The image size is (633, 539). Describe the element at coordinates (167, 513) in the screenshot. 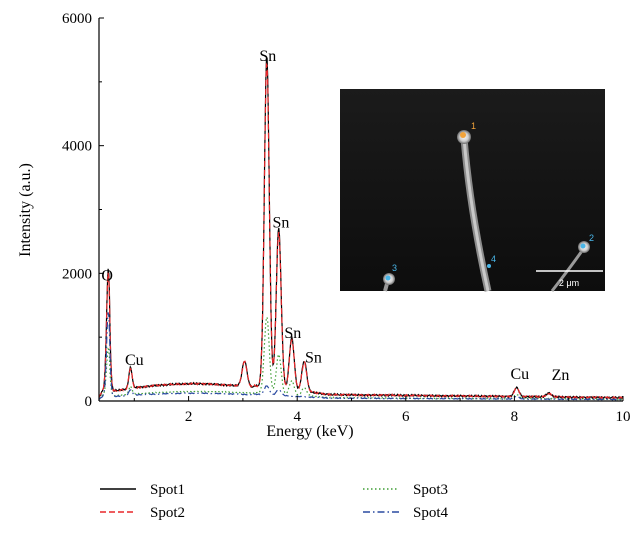

I see `legend-label-spot2: Spot2` at that location.